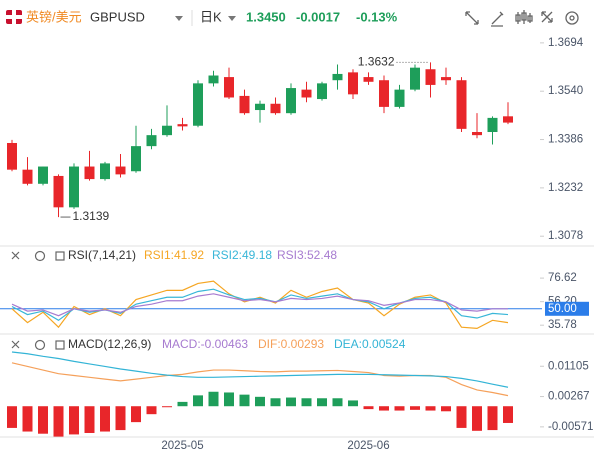 The height and width of the screenshot is (460, 594). Describe the element at coordinates (54, 16) in the screenshot. I see `symbol-name: 英镑/美元` at that location.